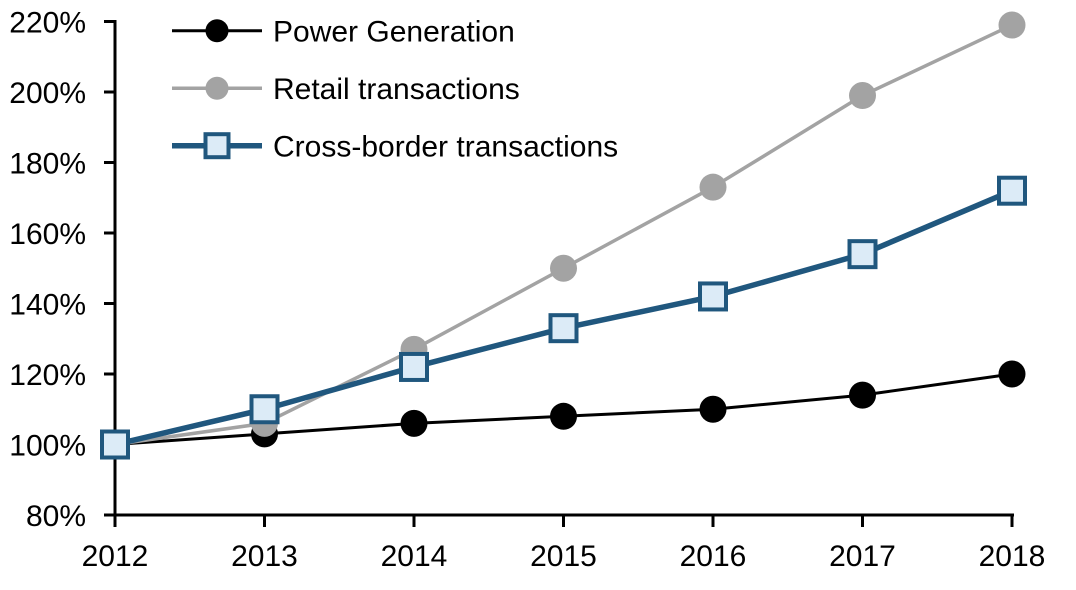 The width and height of the screenshot is (1076, 590). What do you see at coordinates (47, 164) in the screenshot?
I see `y-tick-label: 180%` at bounding box center [47, 164].